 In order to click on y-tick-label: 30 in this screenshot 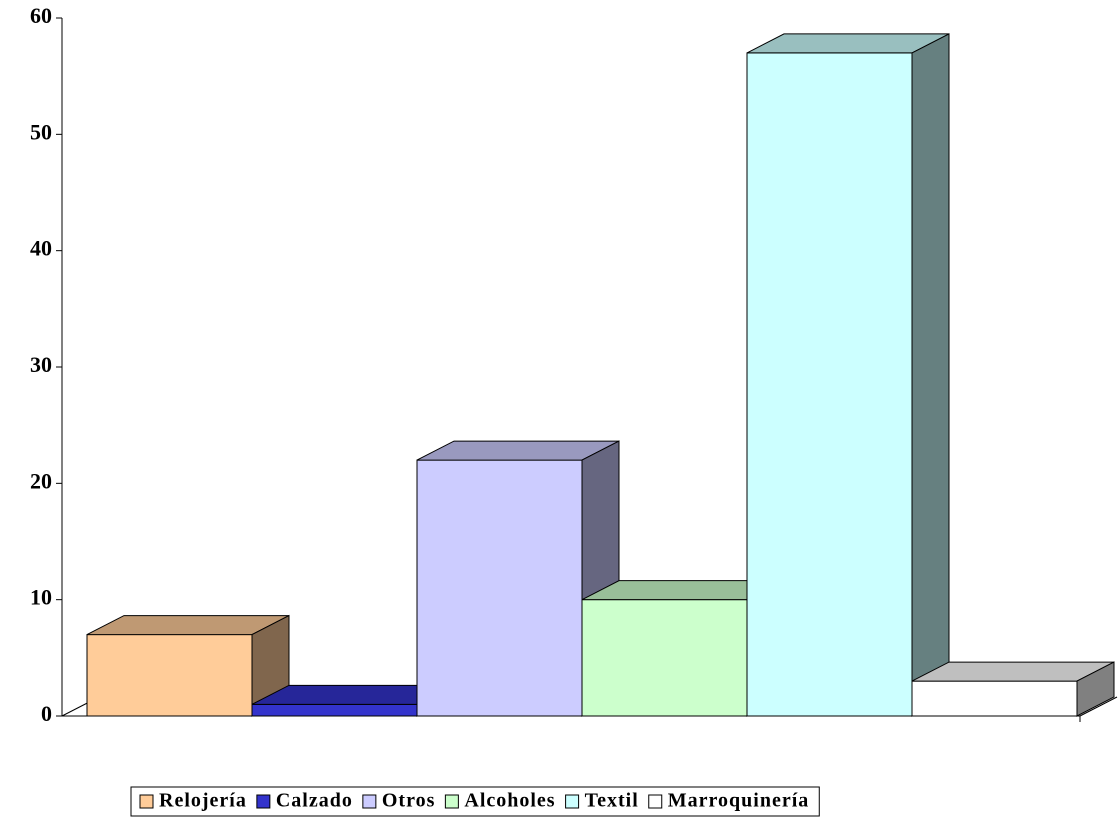, I will do `click(41, 364)`.